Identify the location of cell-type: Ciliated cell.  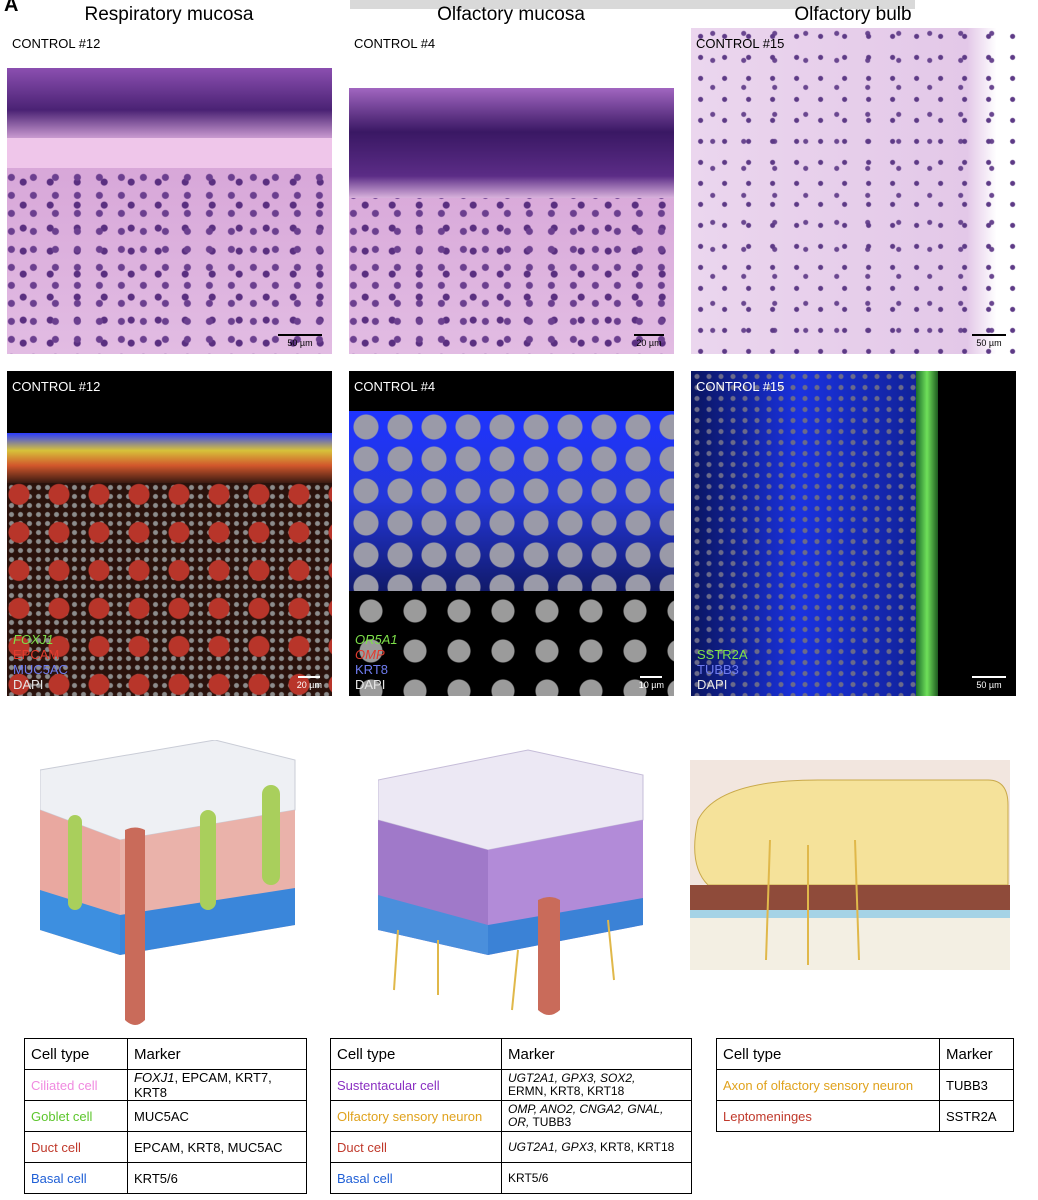
(76, 1085).